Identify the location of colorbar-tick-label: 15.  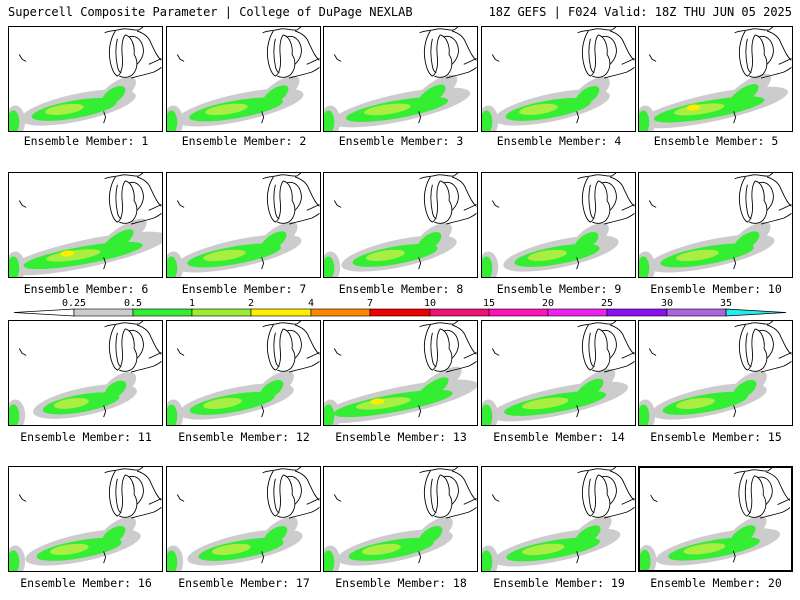
(489, 303).